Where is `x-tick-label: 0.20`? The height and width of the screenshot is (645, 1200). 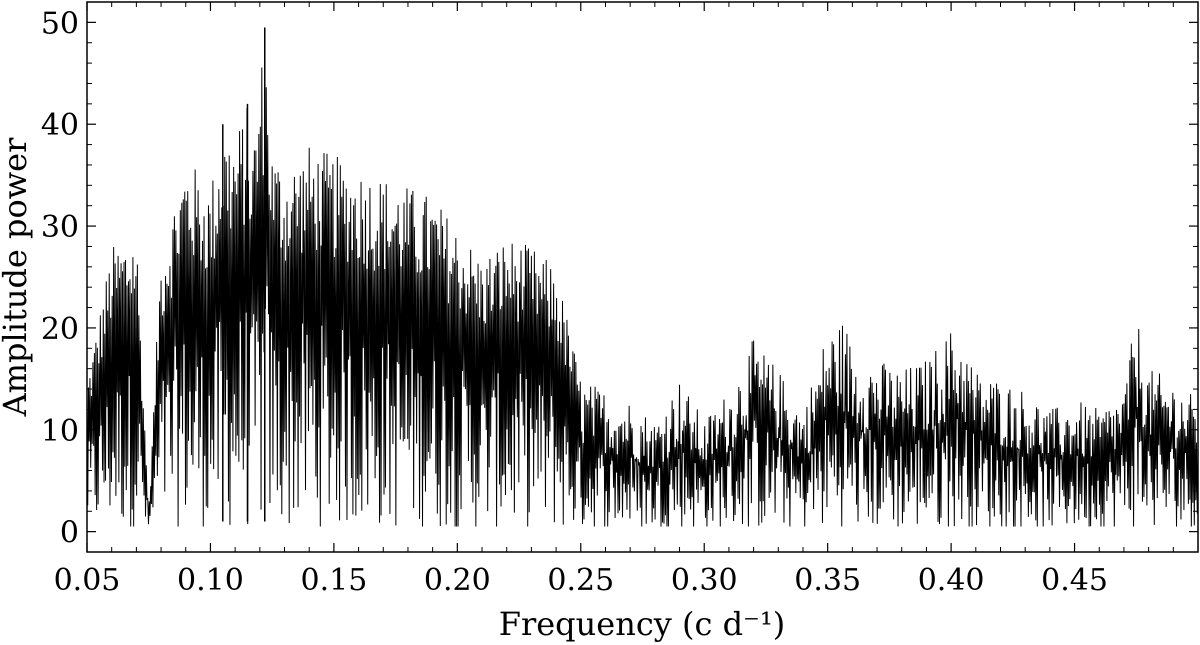
x-tick-label: 0.20 is located at coordinates (457, 580).